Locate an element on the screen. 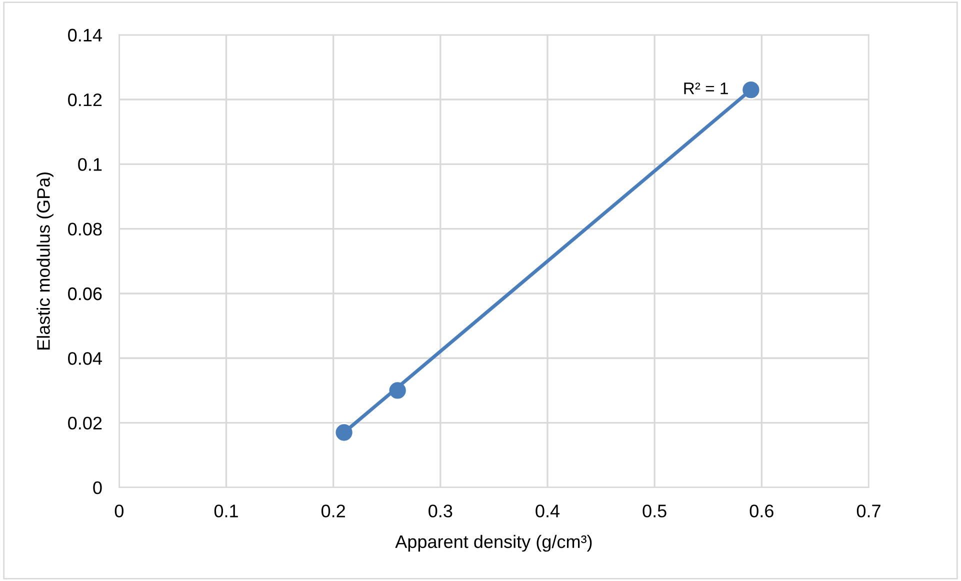 The height and width of the screenshot is (581, 961). y-tick-label: 0.14 is located at coordinates (85, 35).